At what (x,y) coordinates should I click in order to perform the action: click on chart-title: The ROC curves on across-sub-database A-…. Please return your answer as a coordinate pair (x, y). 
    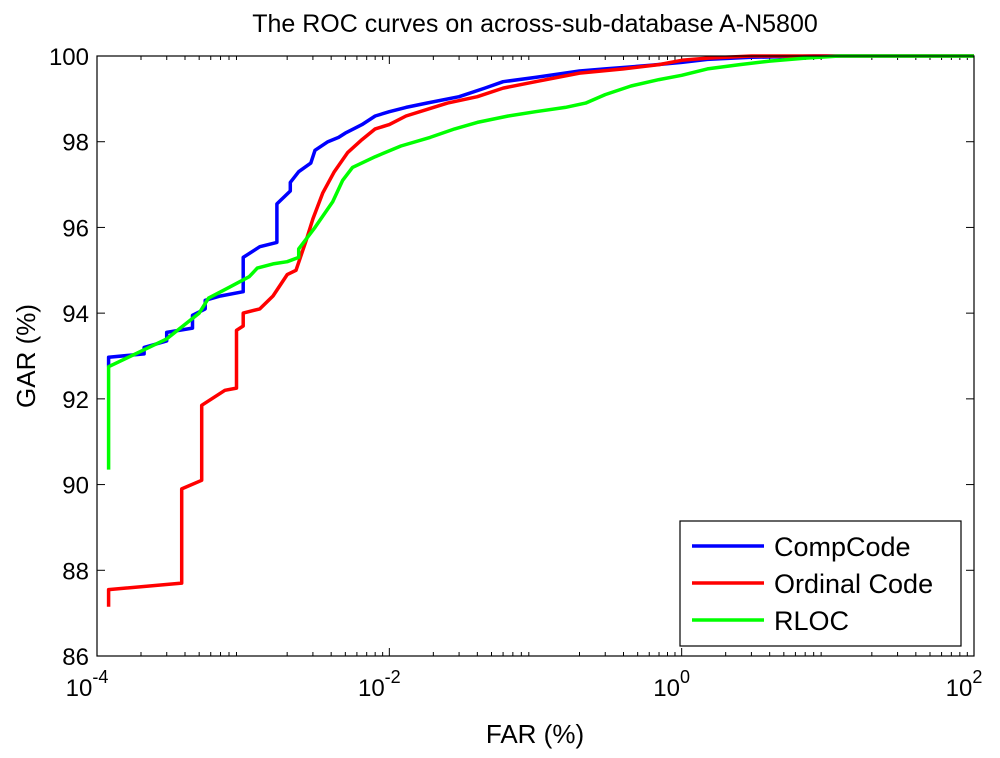
    Looking at the image, I should click on (535, 24).